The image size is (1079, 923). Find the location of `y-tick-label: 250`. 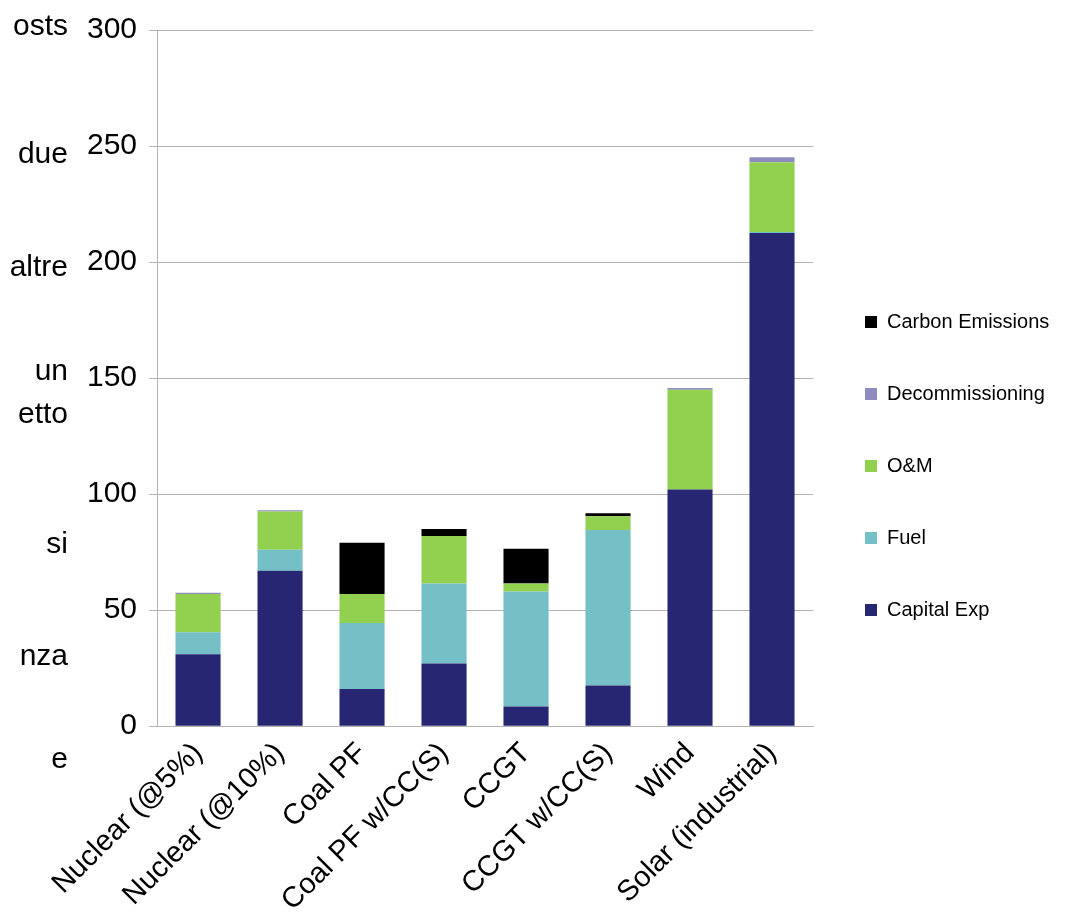

y-tick-label: 250 is located at coordinates (112, 144).